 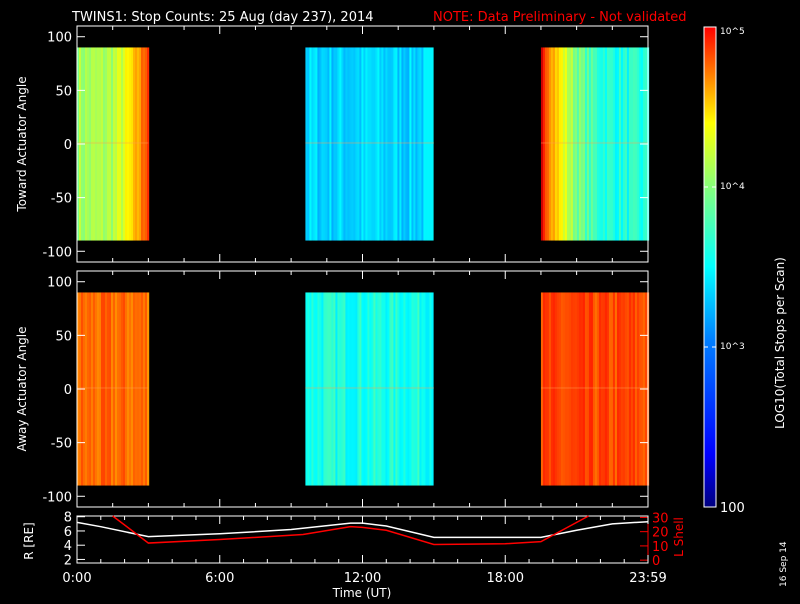 I want to click on ytick-label: 4, so click(x=68, y=546).